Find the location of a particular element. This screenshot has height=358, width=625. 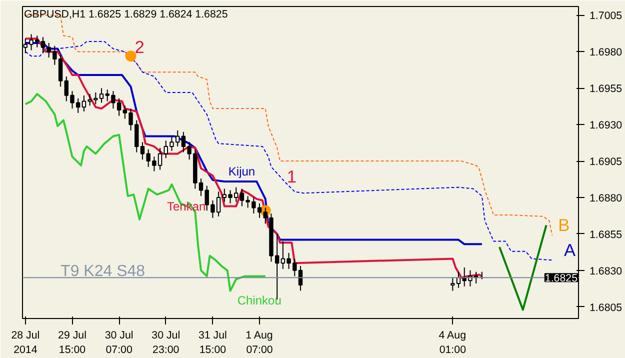

y-tick-label: 1.6805 is located at coordinates (606, 308).